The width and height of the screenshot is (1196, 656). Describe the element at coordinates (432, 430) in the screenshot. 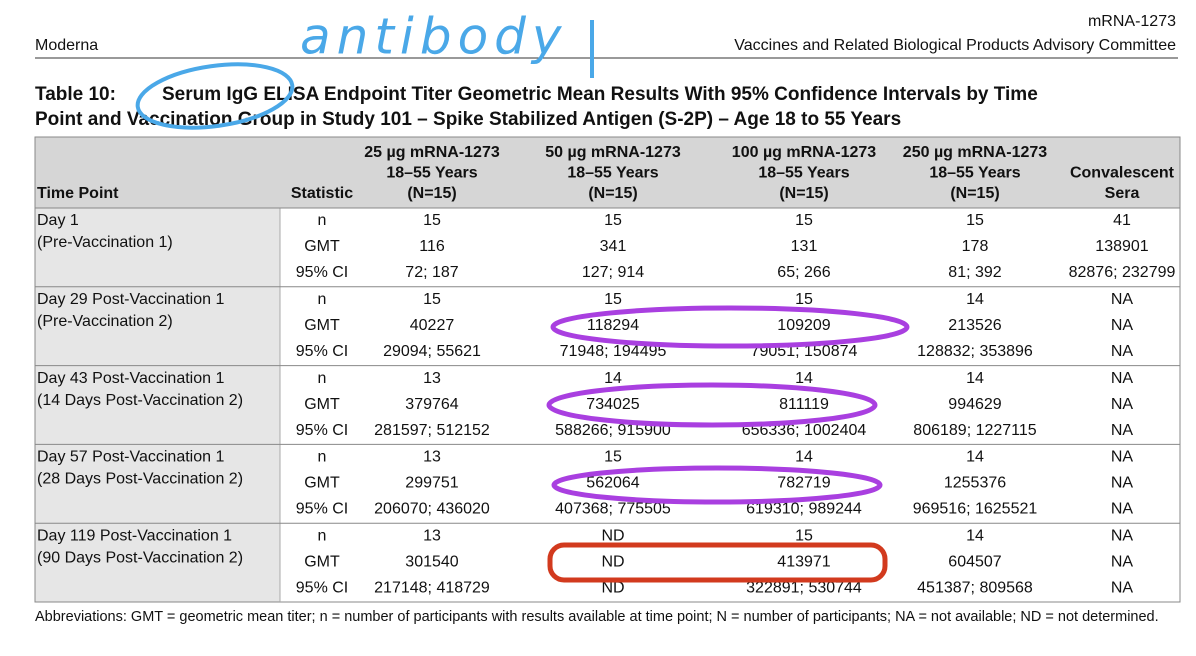

I see `cell: 281597; 512152` at that location.